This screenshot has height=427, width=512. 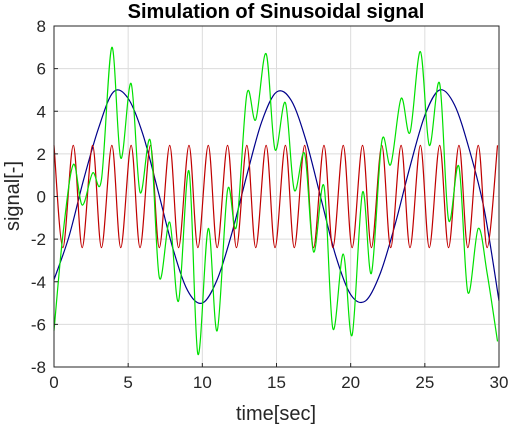 I want to click on y-tick-label: 4, so click(x=41, y=111).